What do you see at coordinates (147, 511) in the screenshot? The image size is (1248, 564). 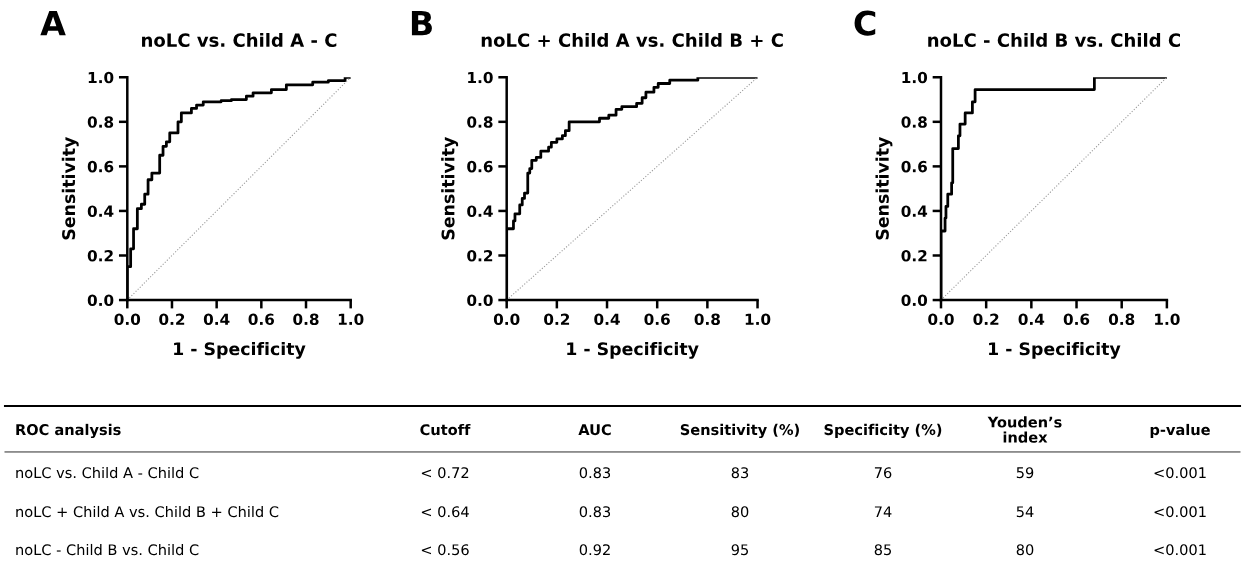 I see `category-label: noLC + Child A vs. Child B + Child C` at bounding box center [147, 511].